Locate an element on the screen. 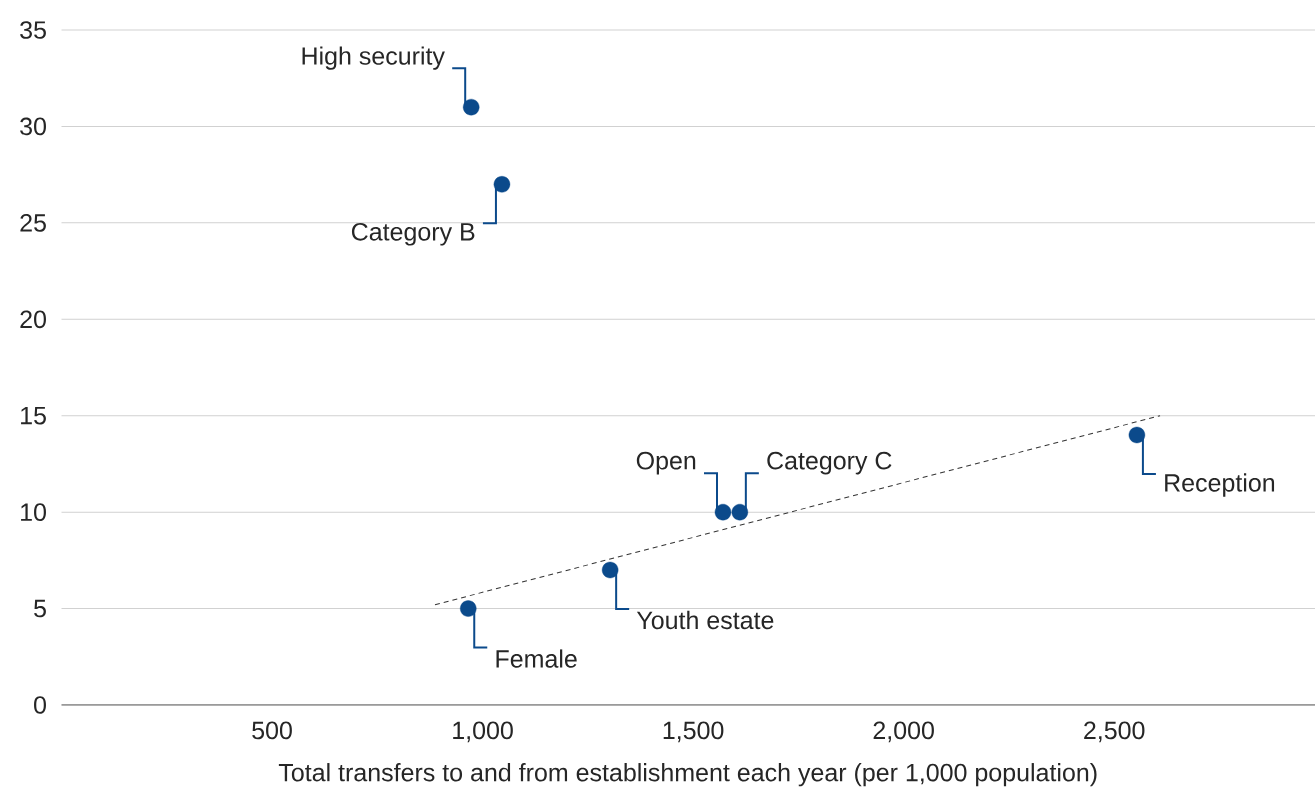 The height and width of the screenshot is (812, 1315). y-tick-label: 35 is located at coordinates (33, 30).